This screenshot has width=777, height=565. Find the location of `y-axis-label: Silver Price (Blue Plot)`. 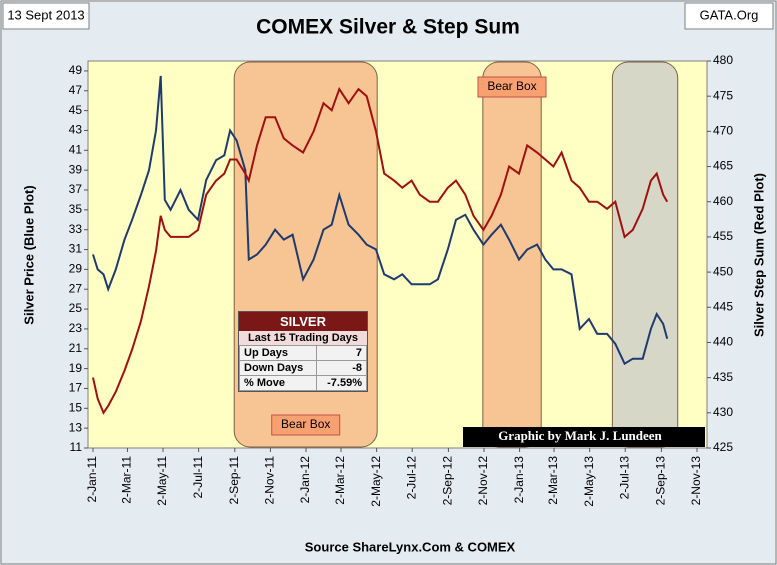

y-axis-label: Silver Price (Blue Plot) is located at coordinates (28, 254).